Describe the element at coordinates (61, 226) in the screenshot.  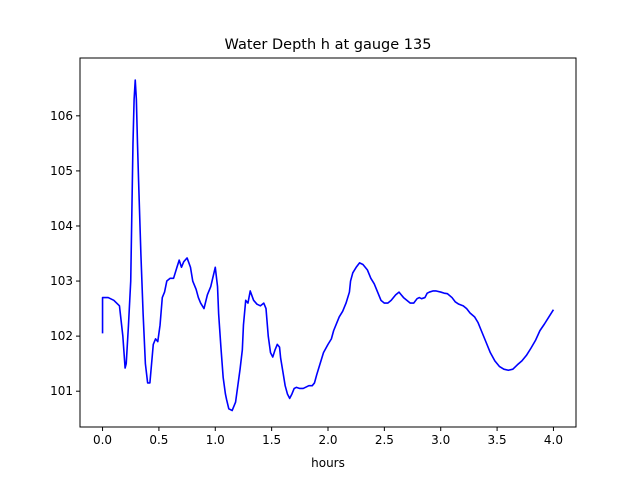
I see `y-tick-label: 104` at that location.